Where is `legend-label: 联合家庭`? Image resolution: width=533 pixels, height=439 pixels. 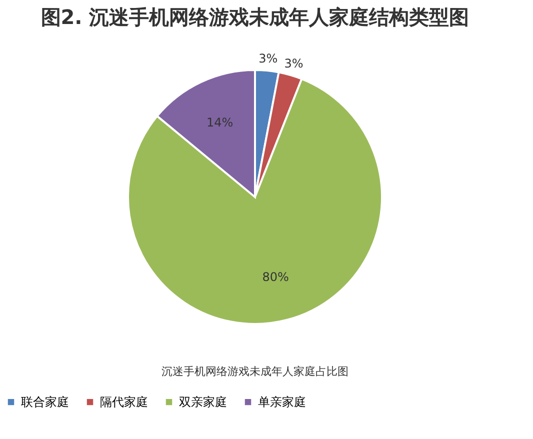 legend-label: 联合家庭 is located at coordinates (45, 402).